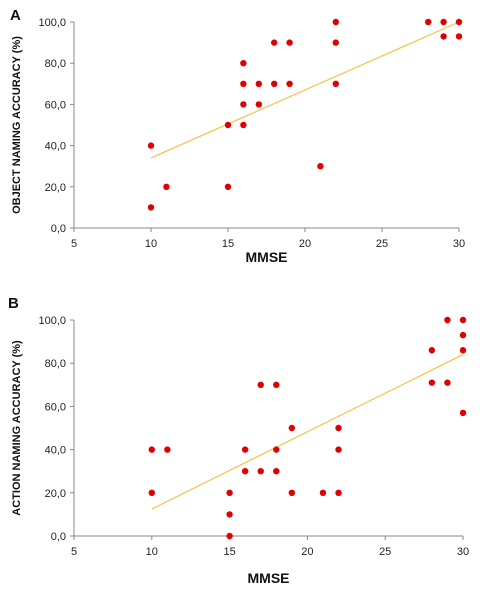 This screenshot has width=490, height=596. Describe the element at coordinates (17, 125) in the screenshot. I see `y-axis-label: OBJECT NAMING ACCURACY (%)` at that location.